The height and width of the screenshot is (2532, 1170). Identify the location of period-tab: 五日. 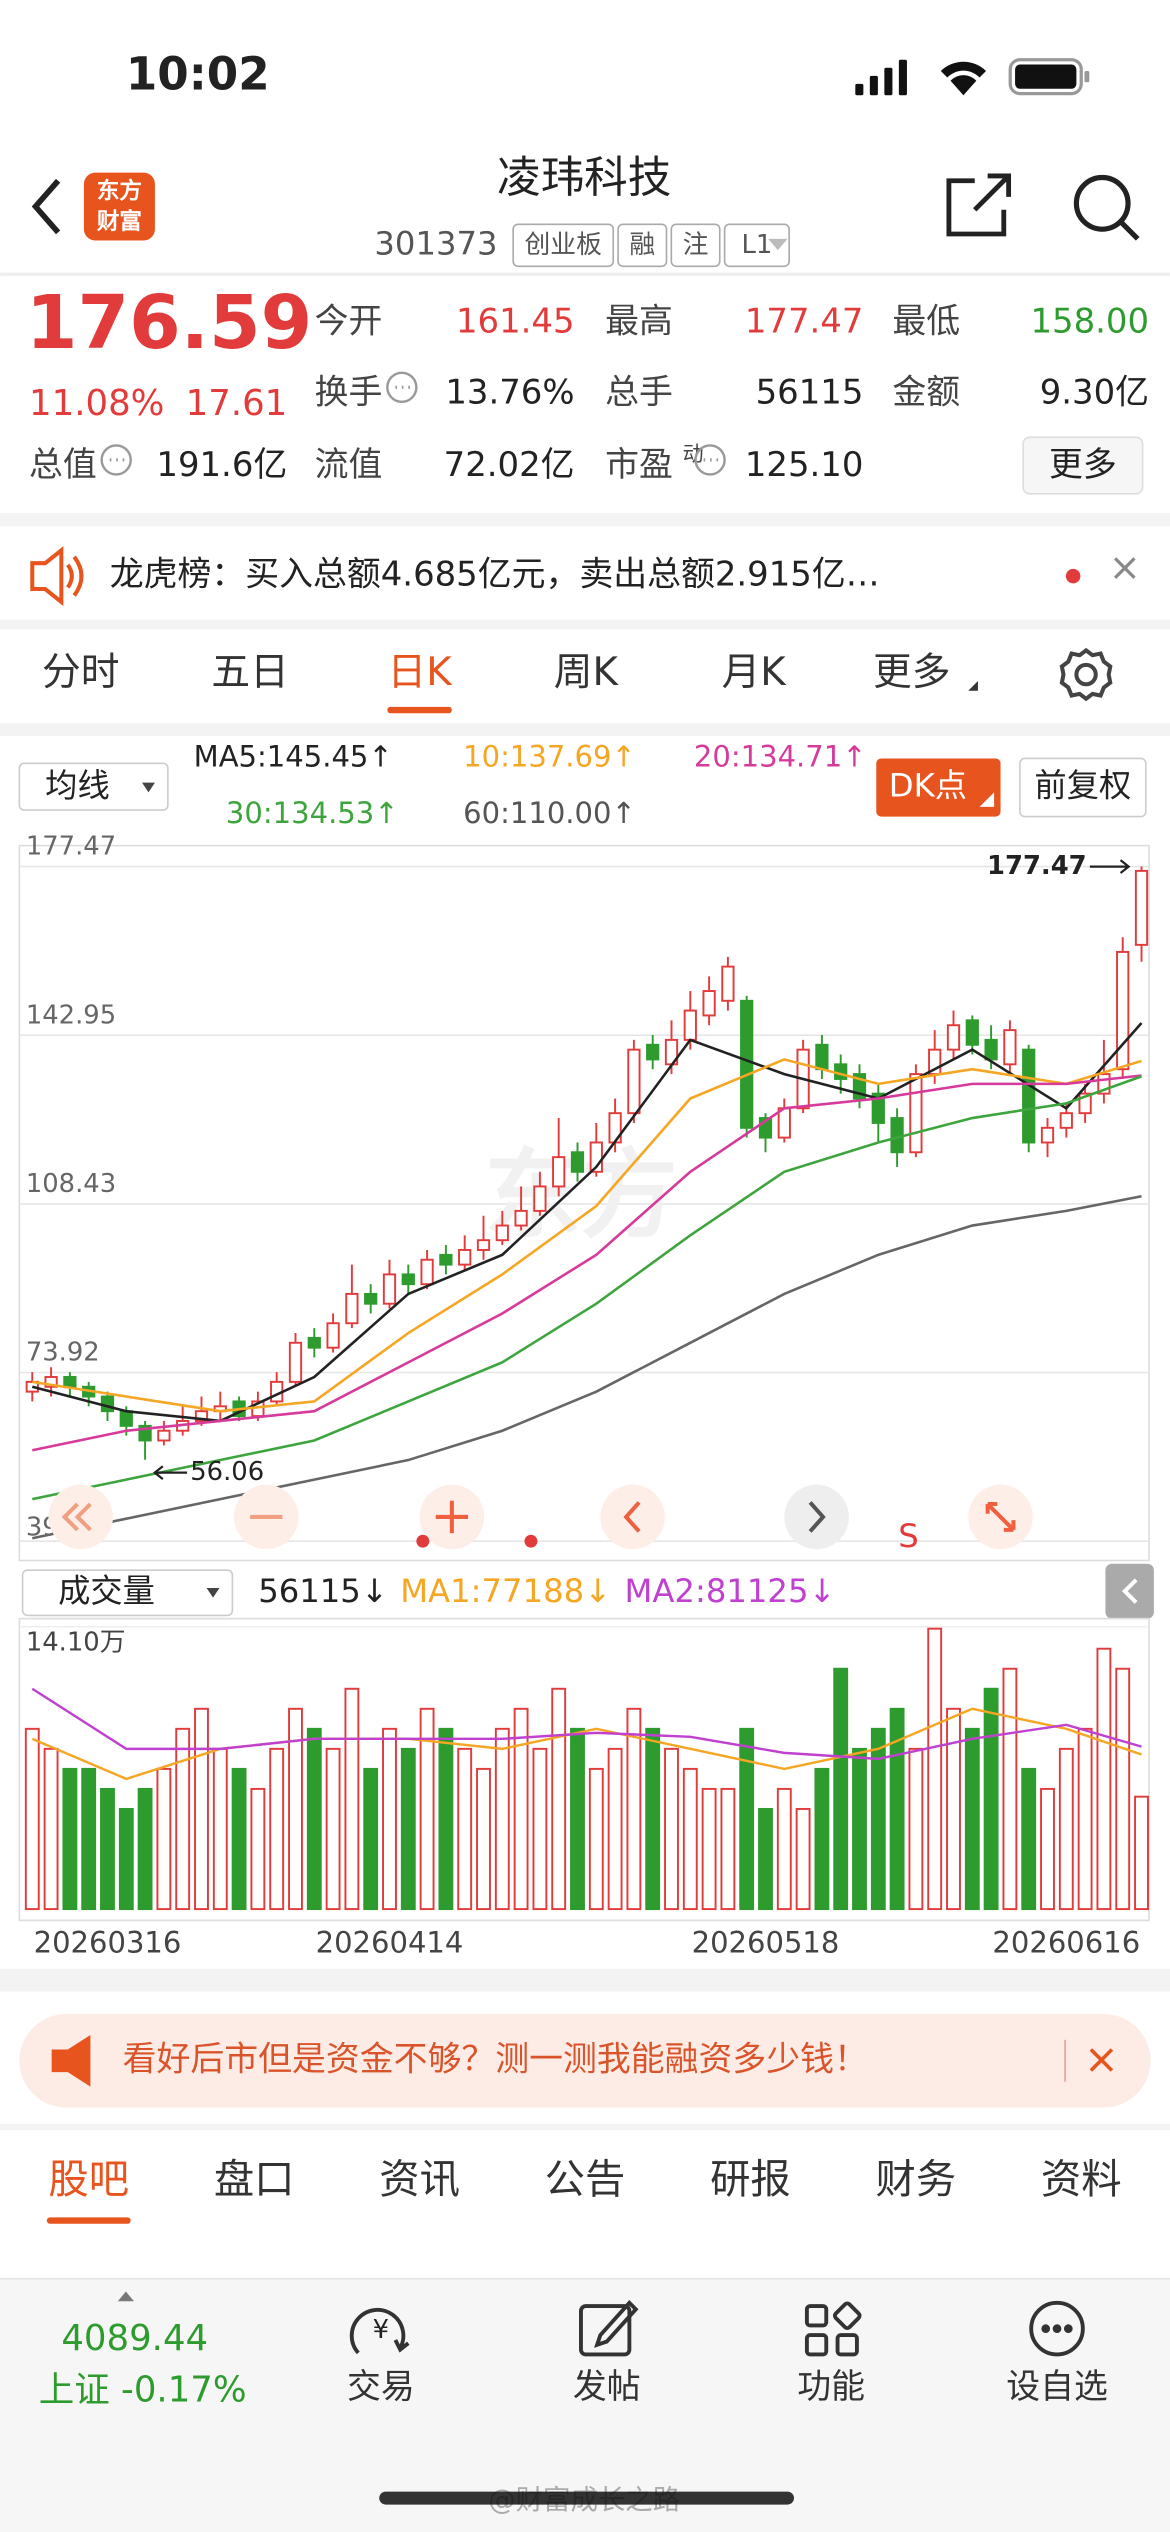
(249, 672).